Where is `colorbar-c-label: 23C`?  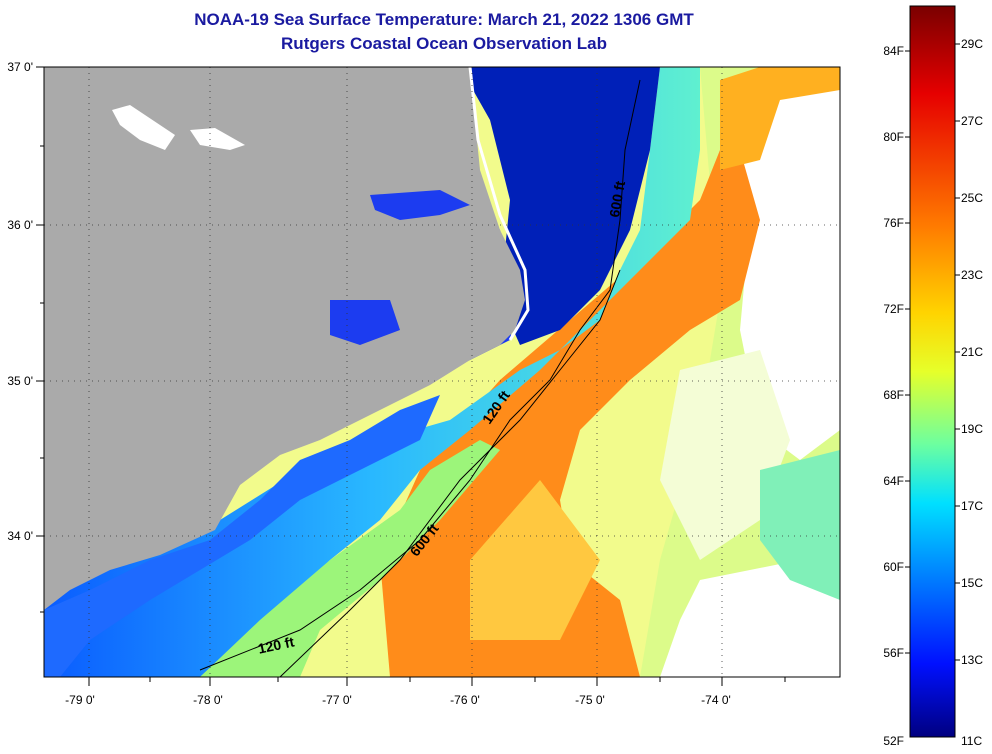 colorbar-c-label: 23C is located at coordinates (972, 275).